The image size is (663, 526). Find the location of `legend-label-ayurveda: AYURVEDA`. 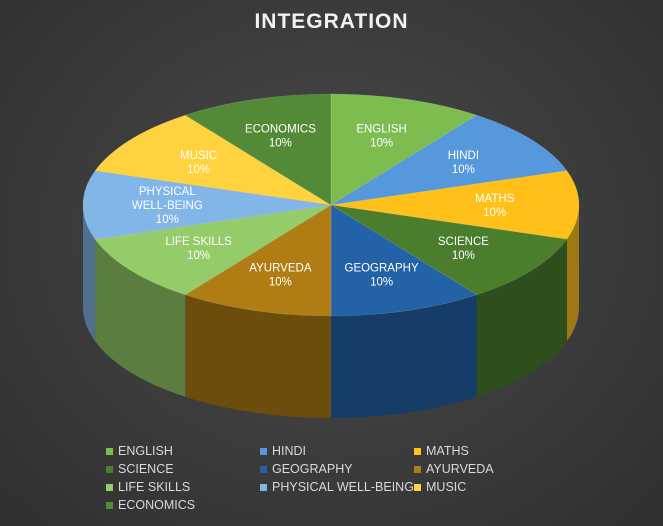

legend-label-ayurveda: AYURVEDA is located at coordinates (460, 469).